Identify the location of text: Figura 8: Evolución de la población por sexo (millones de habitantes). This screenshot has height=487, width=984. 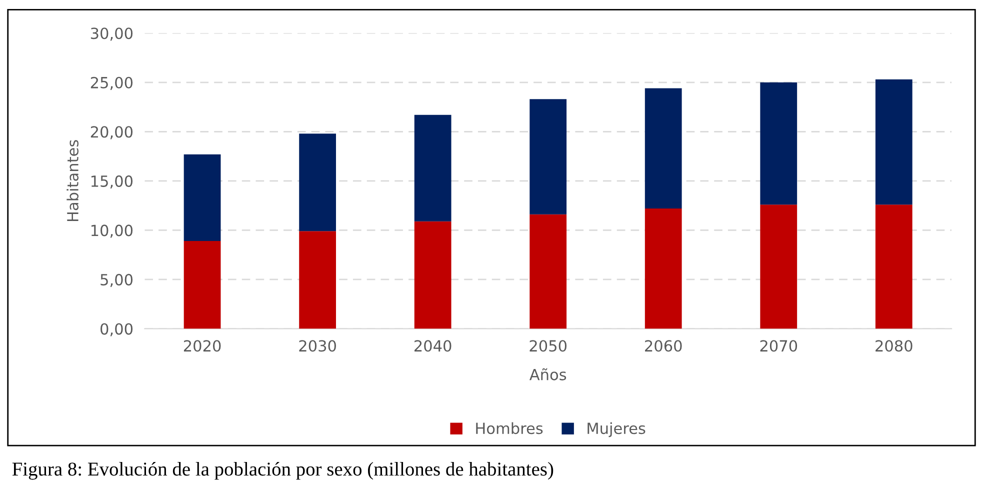
(283, 471).